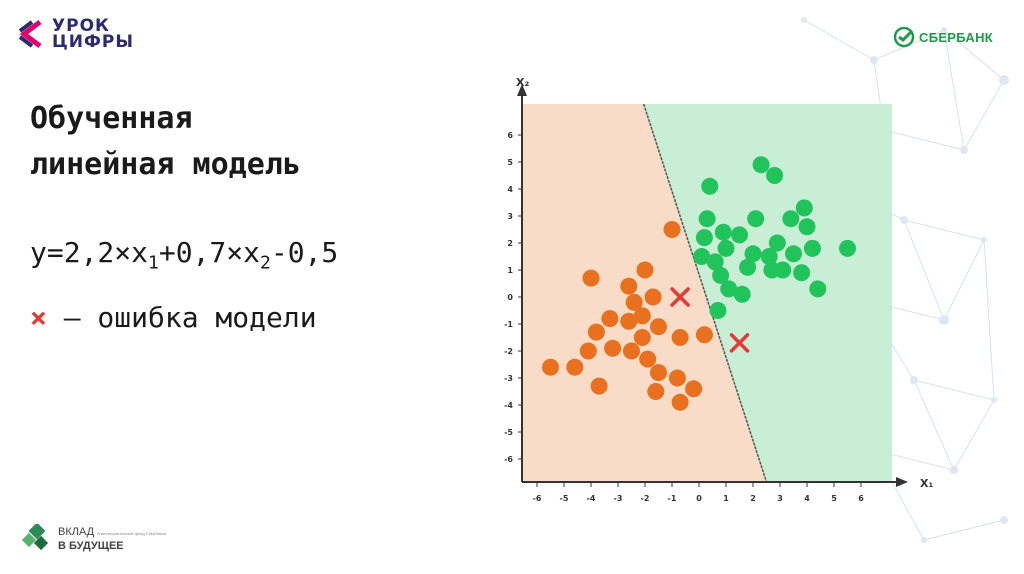 The width and height of the screenshot is (1024, 574). I want to click on x-tick-label: -6, so click(537, 498).